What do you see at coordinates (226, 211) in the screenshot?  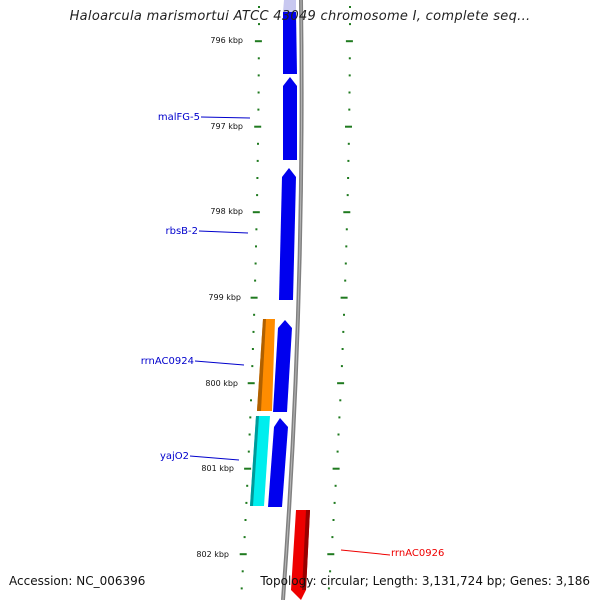 I see `scale-label-798: 798 kbp` at bounding box center [226, 211].